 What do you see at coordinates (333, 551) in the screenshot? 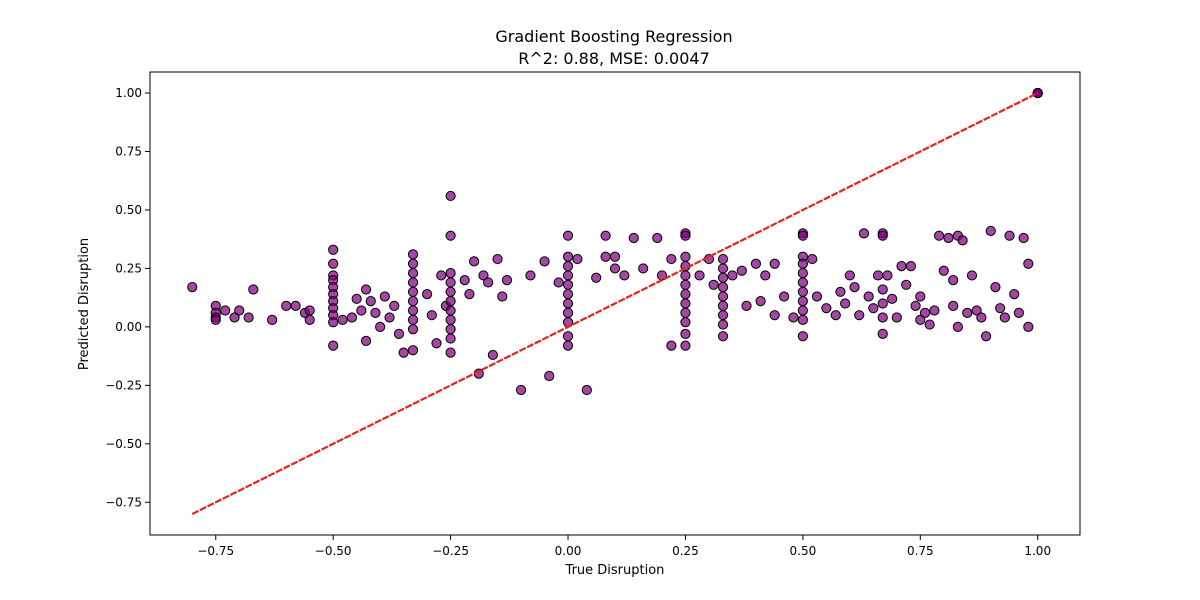
I see `x-tick-label: −0.50` at bounding box center [333, 551].